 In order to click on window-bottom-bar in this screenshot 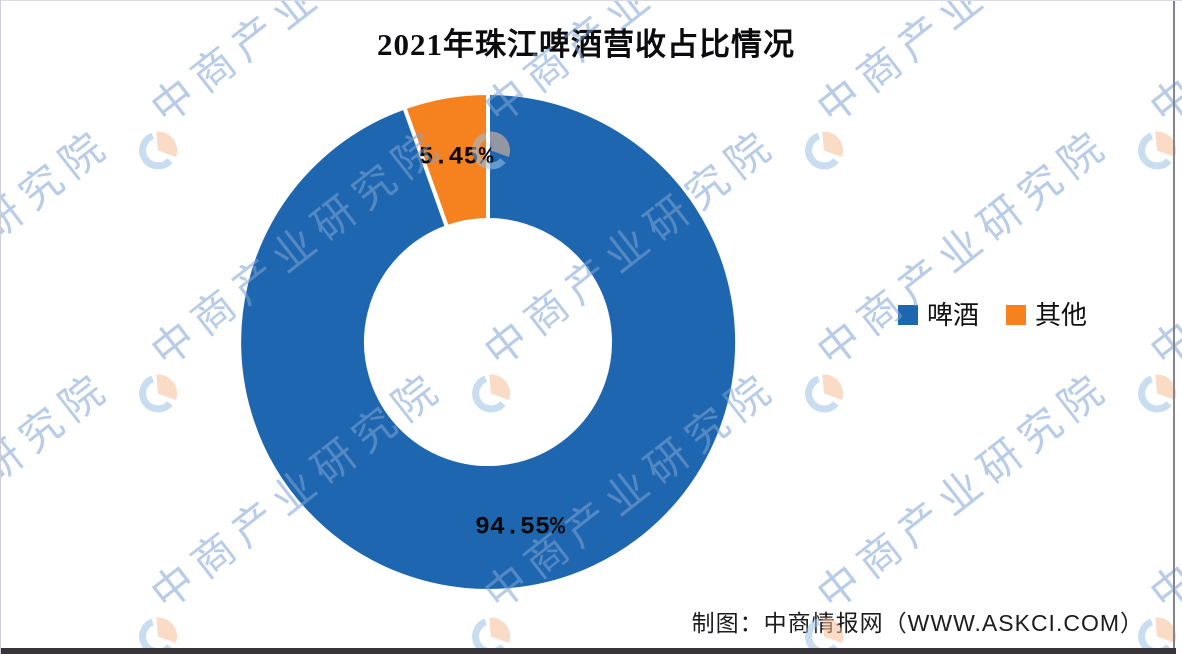, I will do `click(588, 651)`.